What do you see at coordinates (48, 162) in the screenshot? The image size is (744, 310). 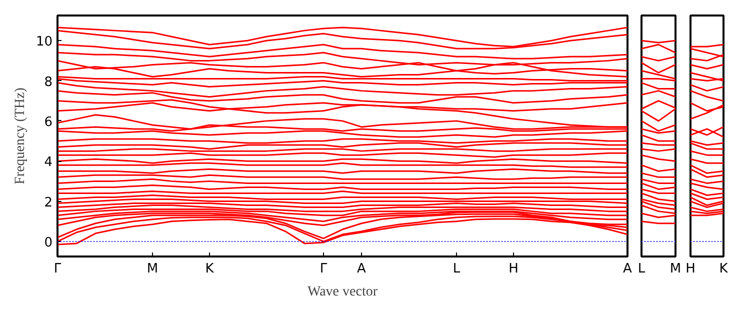 I see `y-tick-label: 4` at bounding box center [48, 162].